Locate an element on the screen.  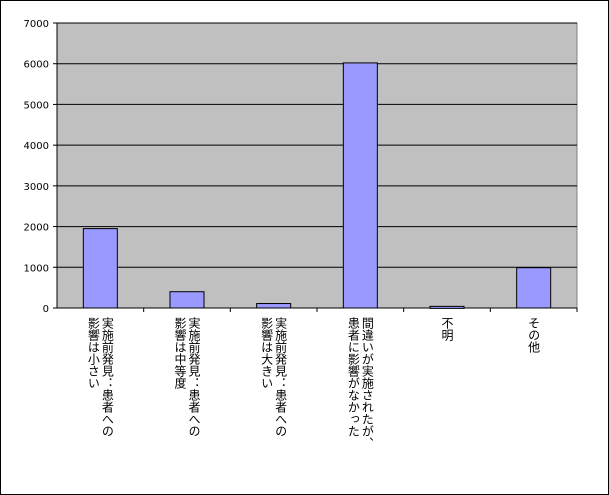
category-label: 実施前発見：患者への 影響は小さい is located at coordinates (100, 377).